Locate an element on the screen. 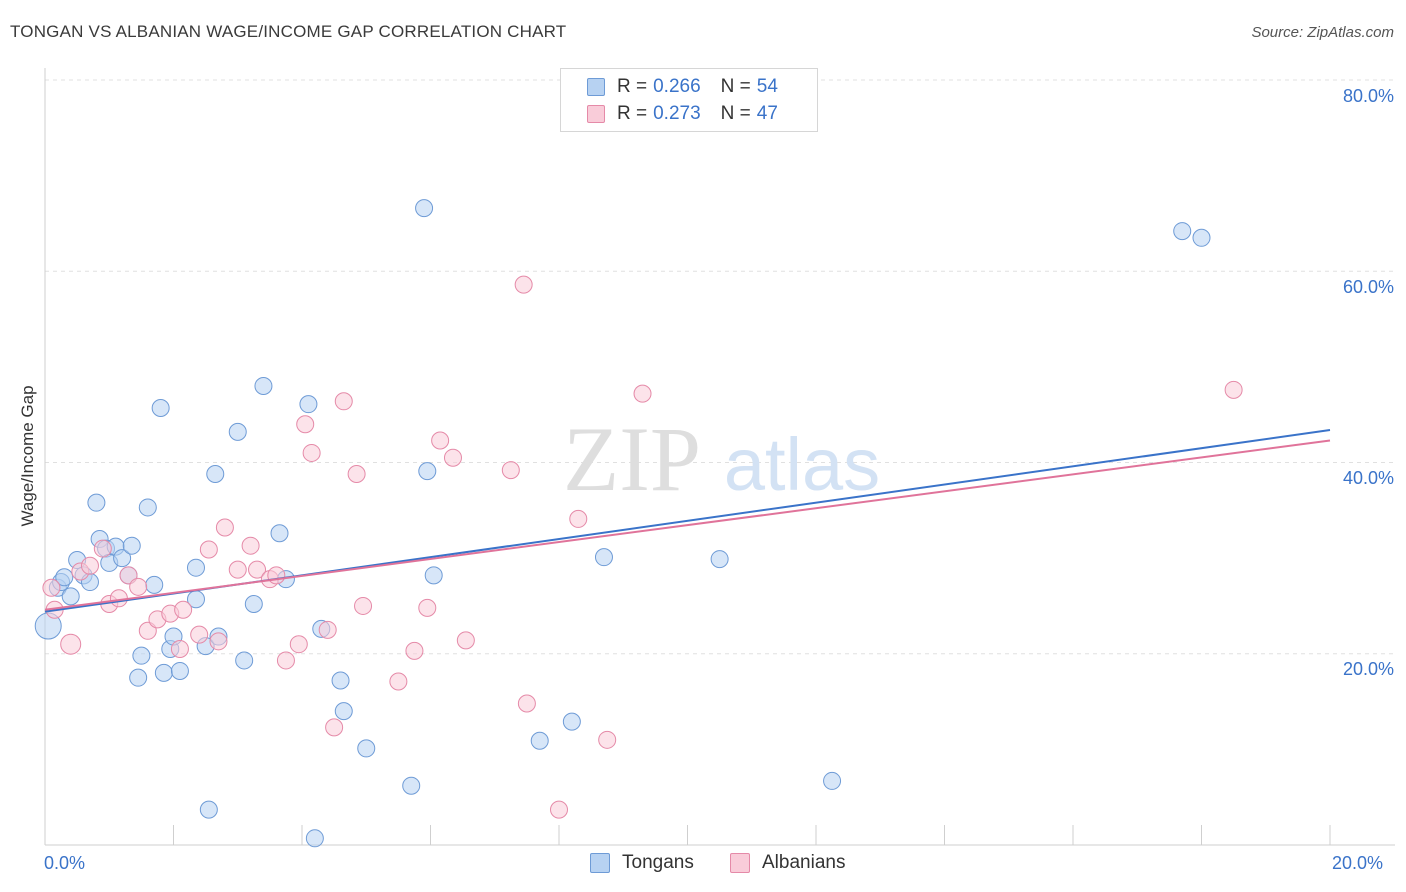 This screenshot has height=892, width=1406. bottom-legend-albanians: Albanians is located at coordinates (787, 863).